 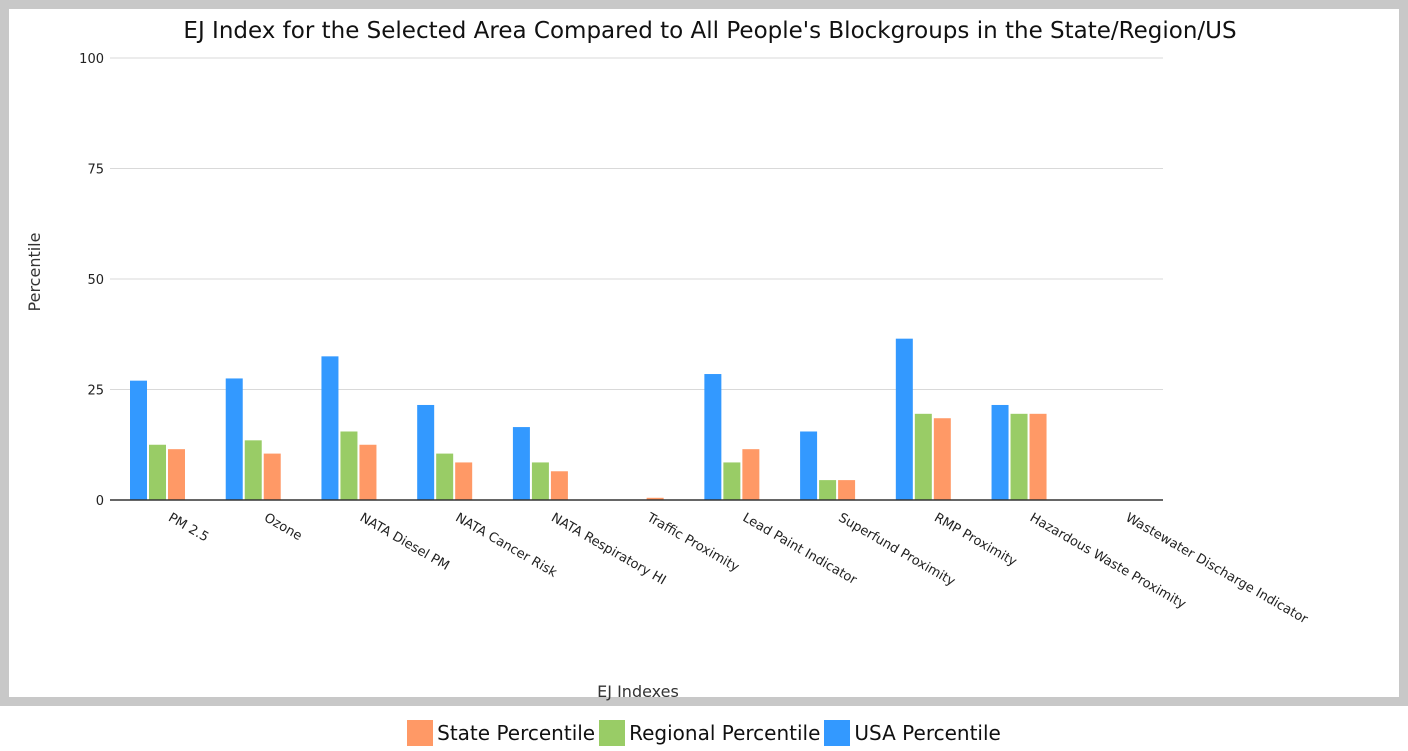 I want to click on x-category-label: Hazardous Waste Proximity, so click(x=1108, y=561).